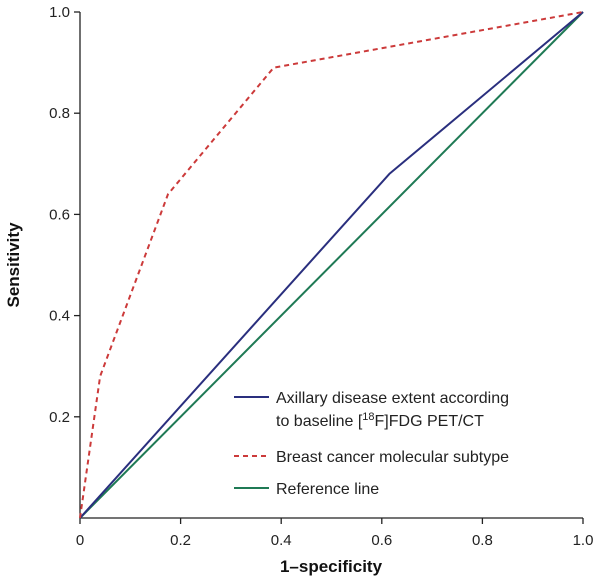  What do you see at coordinates (180, 540) in the screenshot?
I see `x-tick-label: 0.2` at bounding box center [180, 540].